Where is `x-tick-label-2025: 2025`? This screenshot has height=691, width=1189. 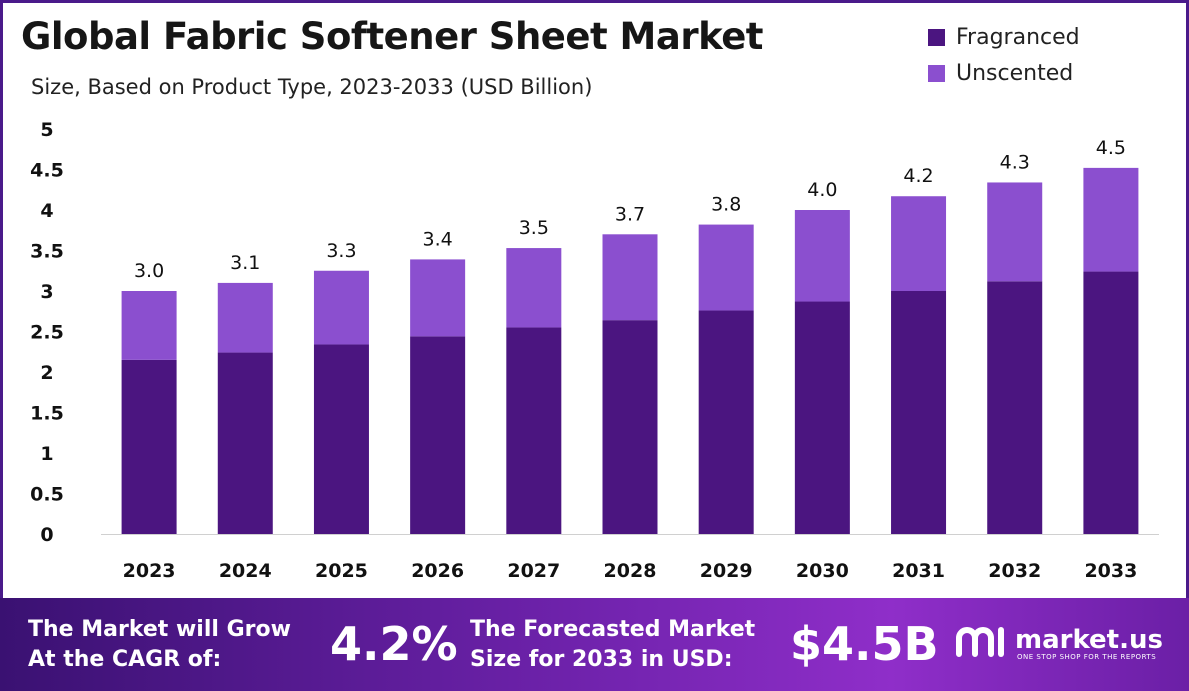
x-tick-label-2025: 2025 is located at coordinates (341, 571).